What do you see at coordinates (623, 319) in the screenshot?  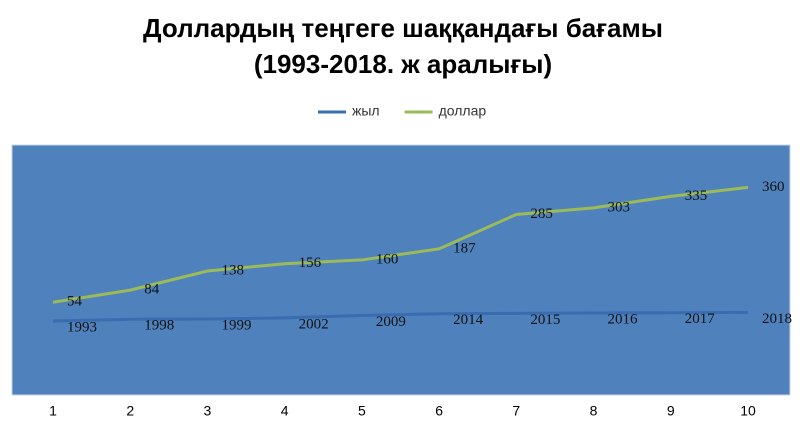 I see `data-label: 2016` at bounding box center [623, 319].